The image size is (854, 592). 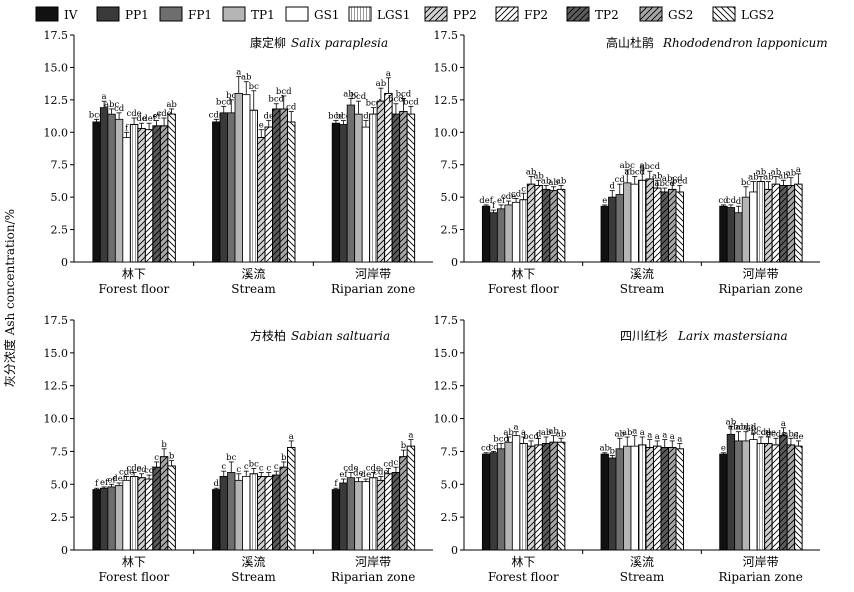 I want to click on significance-label: b, so click(x=404, y=446).